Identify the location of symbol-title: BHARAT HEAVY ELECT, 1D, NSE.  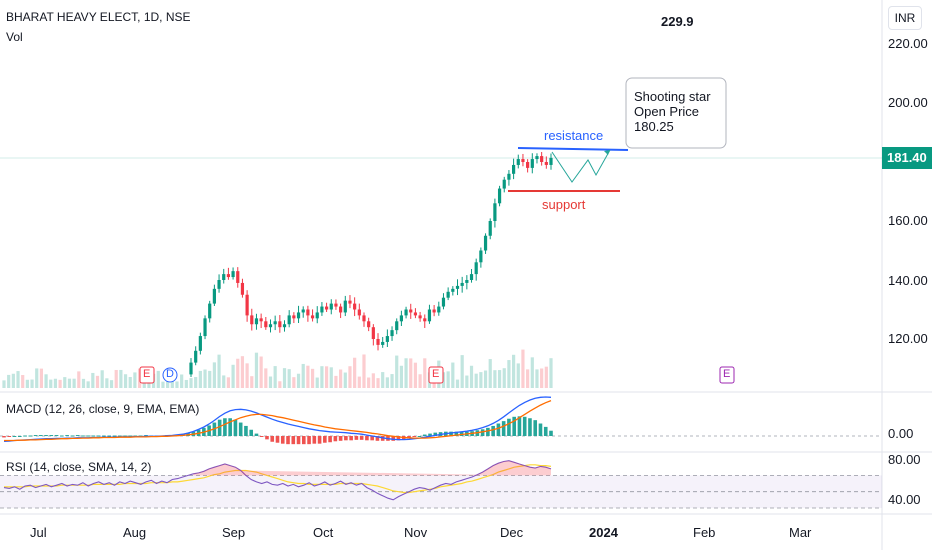
(98, 17).